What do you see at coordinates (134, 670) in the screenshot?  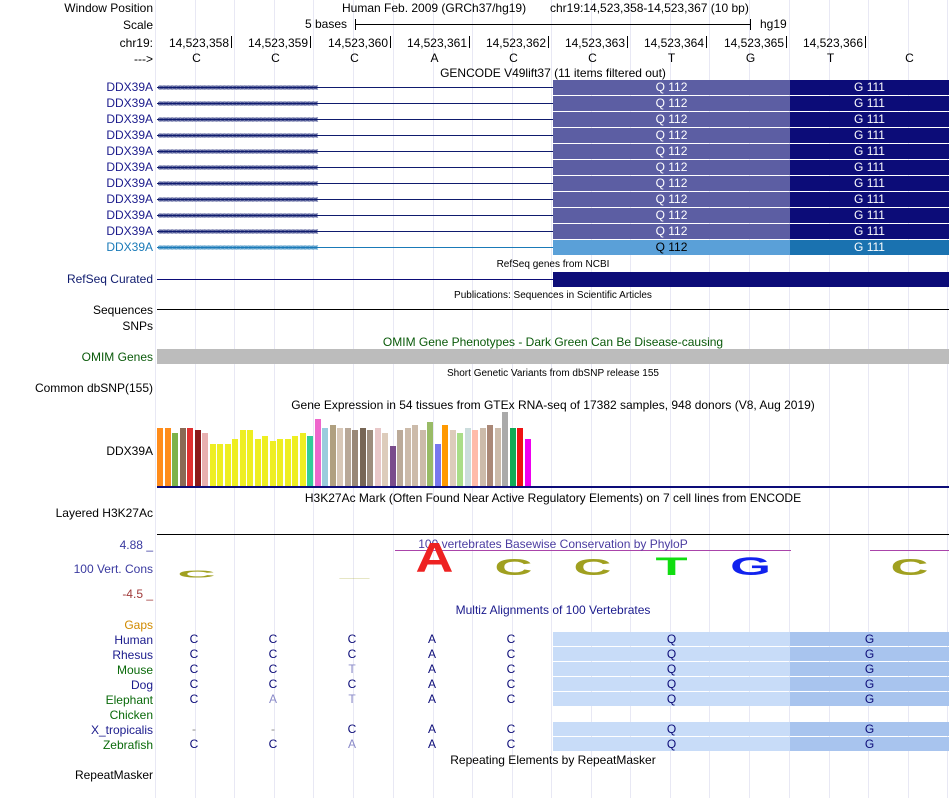 I see `species-label: Mouse` at bounding box center [134, 670].